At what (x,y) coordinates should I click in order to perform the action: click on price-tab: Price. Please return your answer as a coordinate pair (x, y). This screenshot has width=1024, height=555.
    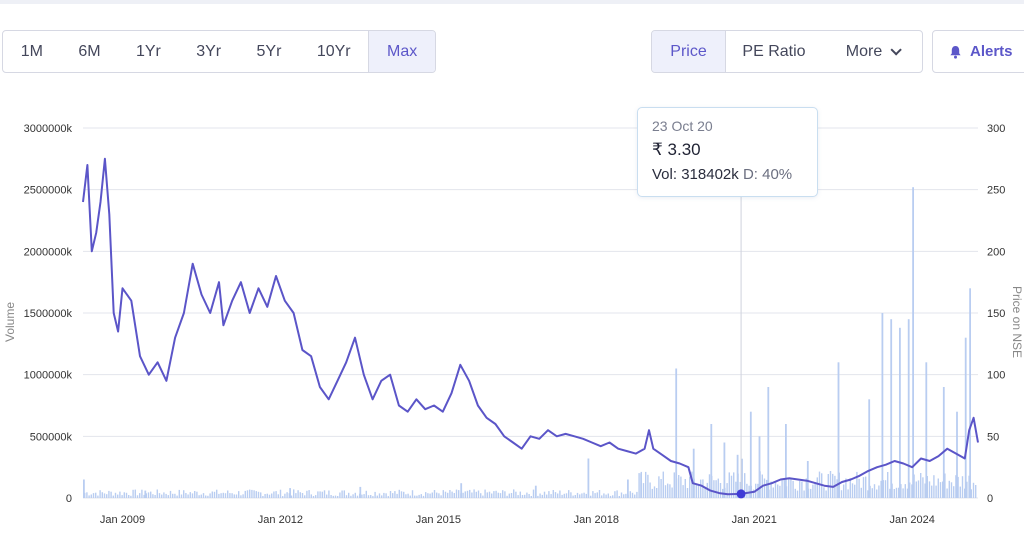
    Looking at the image, I should click on (689, 51).